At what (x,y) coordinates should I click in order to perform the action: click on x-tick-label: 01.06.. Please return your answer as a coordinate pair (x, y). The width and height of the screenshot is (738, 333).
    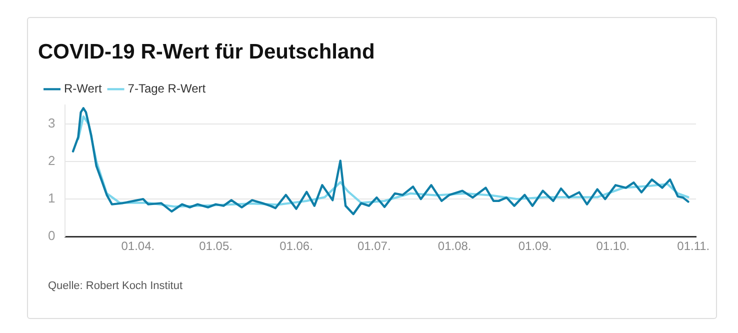
    Looking at the image, I should click on (296, 246).